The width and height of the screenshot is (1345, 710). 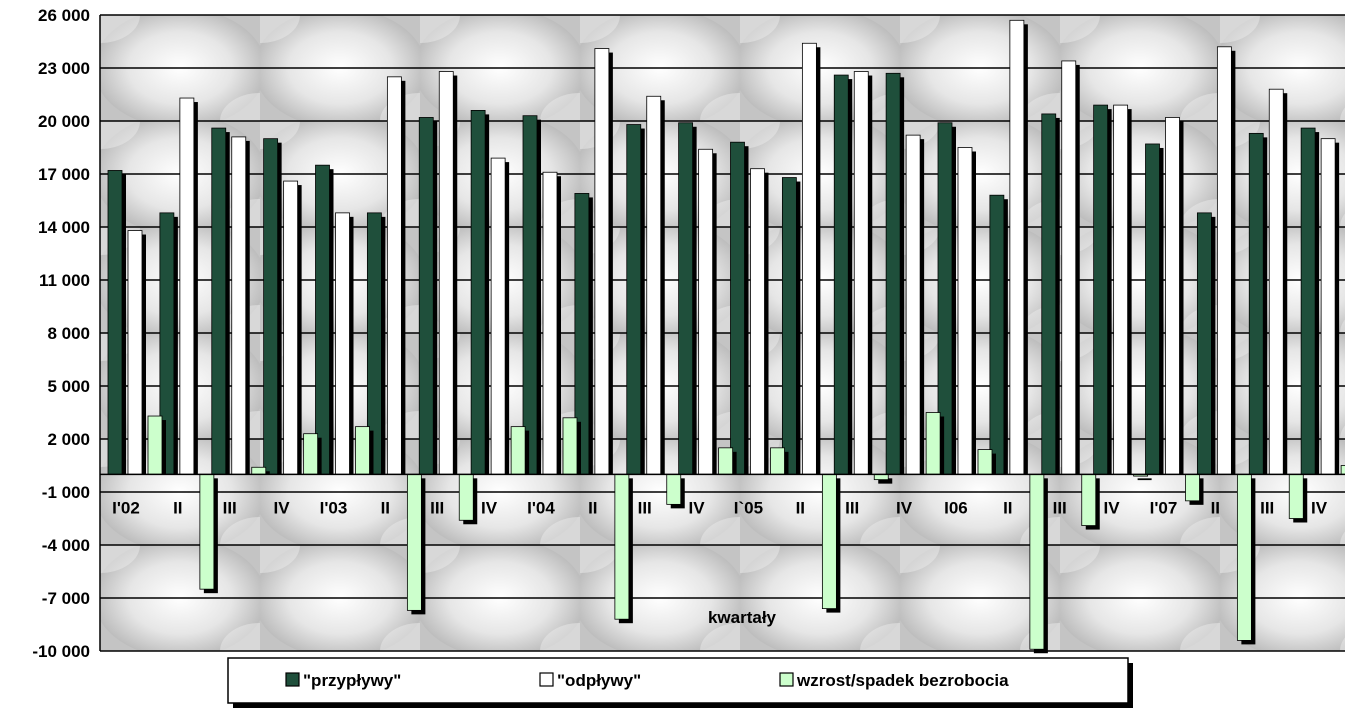 What do you see at coordinates (352, 680) in the screenshot?
I see `legend-label: "przypływy"` at bounding box center [352, 680].